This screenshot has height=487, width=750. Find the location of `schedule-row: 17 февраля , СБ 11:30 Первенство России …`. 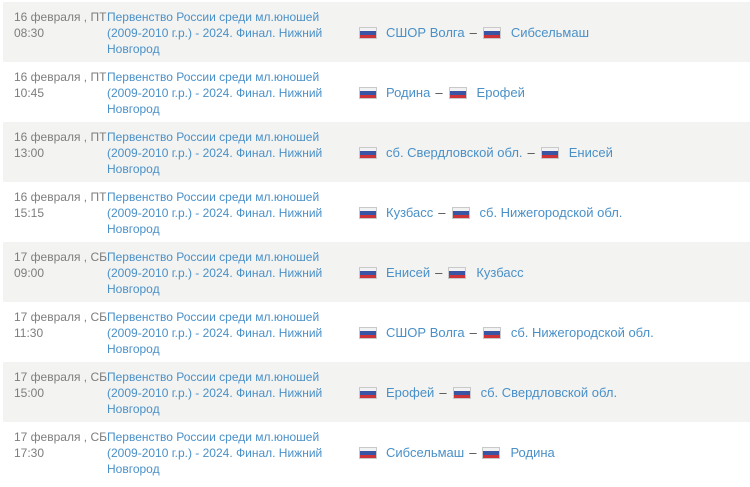

schedule-row: 17 февраля , СБ 11:30 Первенство России … is located at coordinates (375, 332).